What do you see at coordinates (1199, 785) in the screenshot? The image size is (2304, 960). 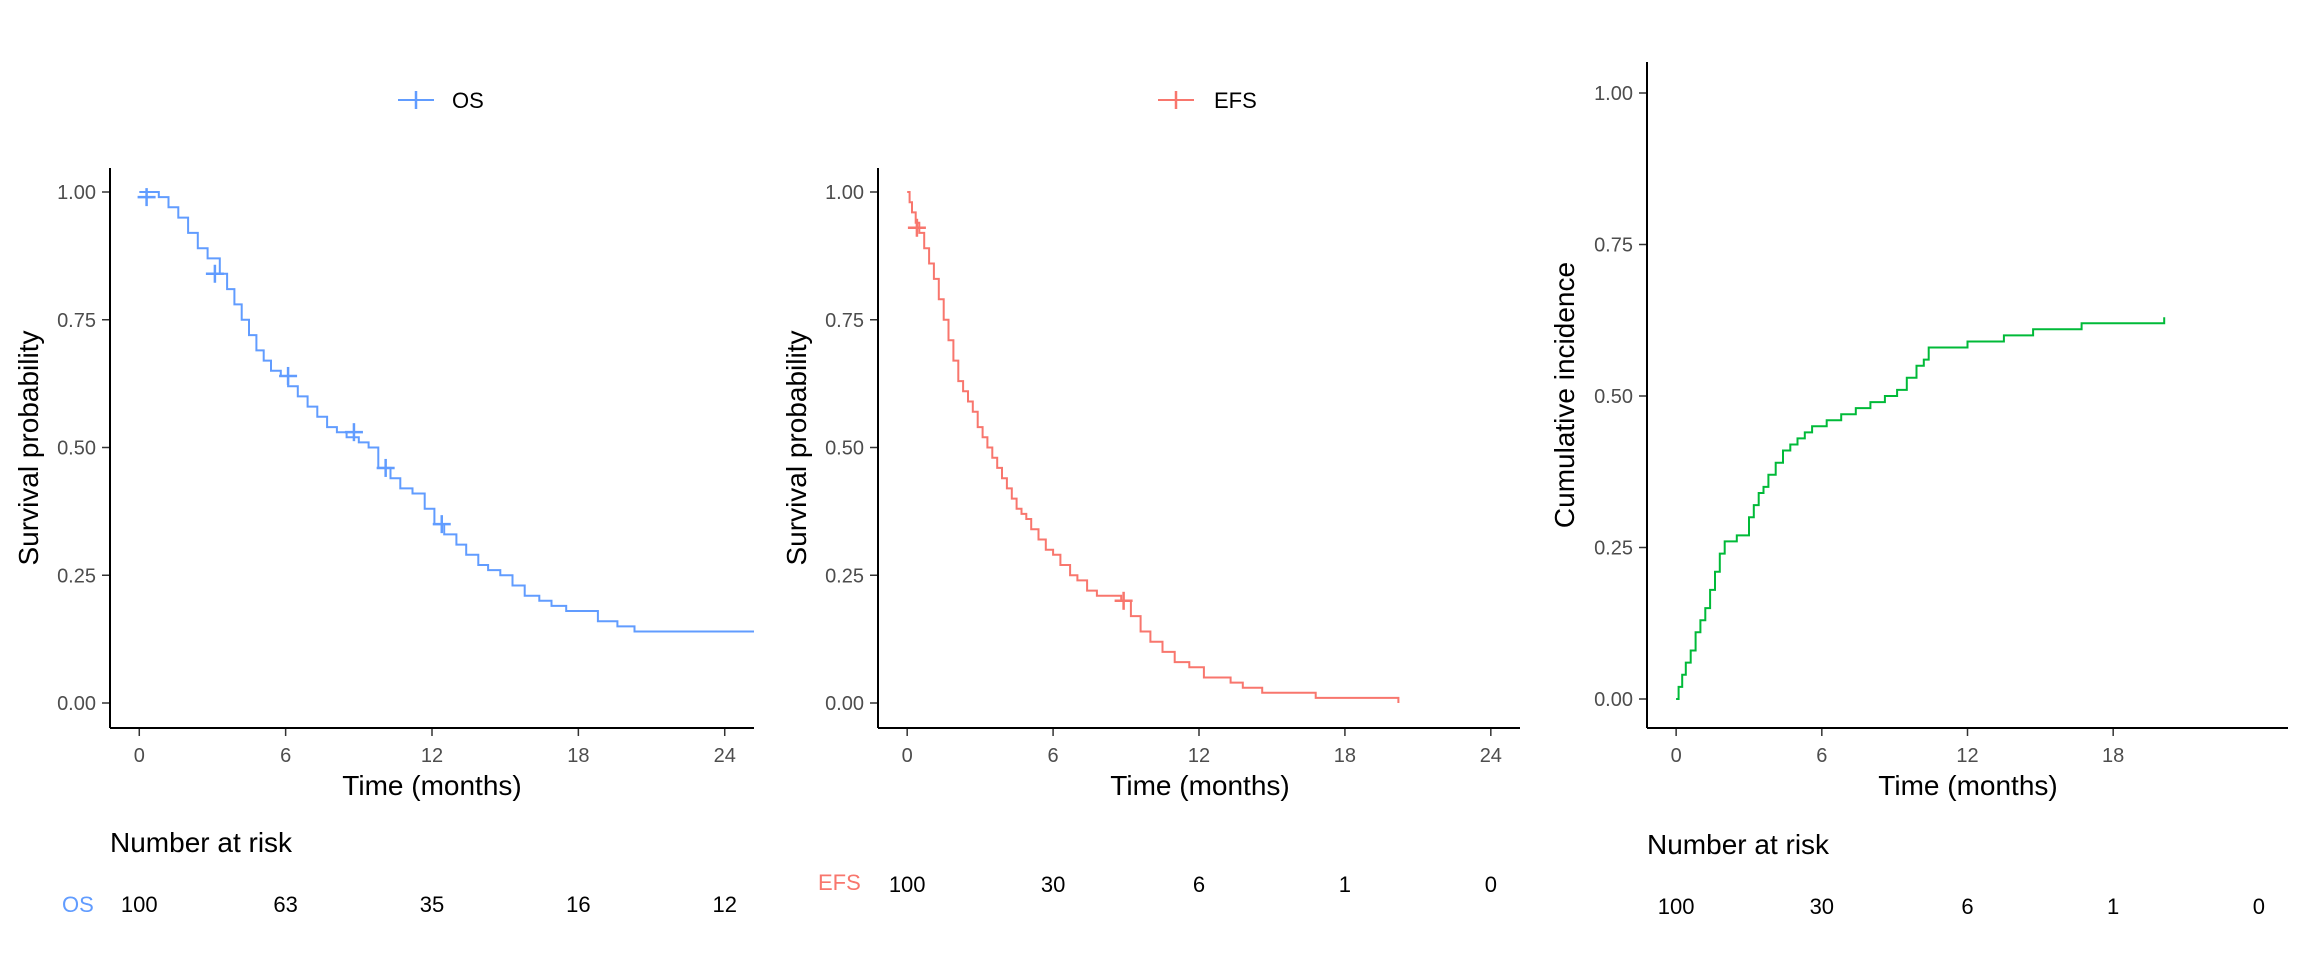 I see `efs-x-axis-title: Time (months)` at bounding box center [1199, 785].